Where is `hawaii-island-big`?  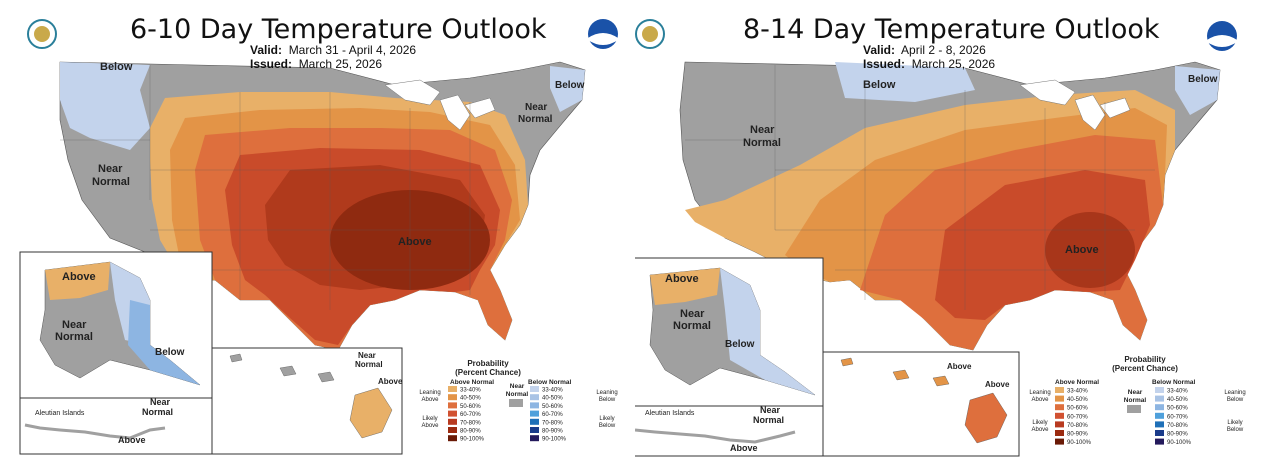 hawaii-island-big is located at coordinates (986, 418).